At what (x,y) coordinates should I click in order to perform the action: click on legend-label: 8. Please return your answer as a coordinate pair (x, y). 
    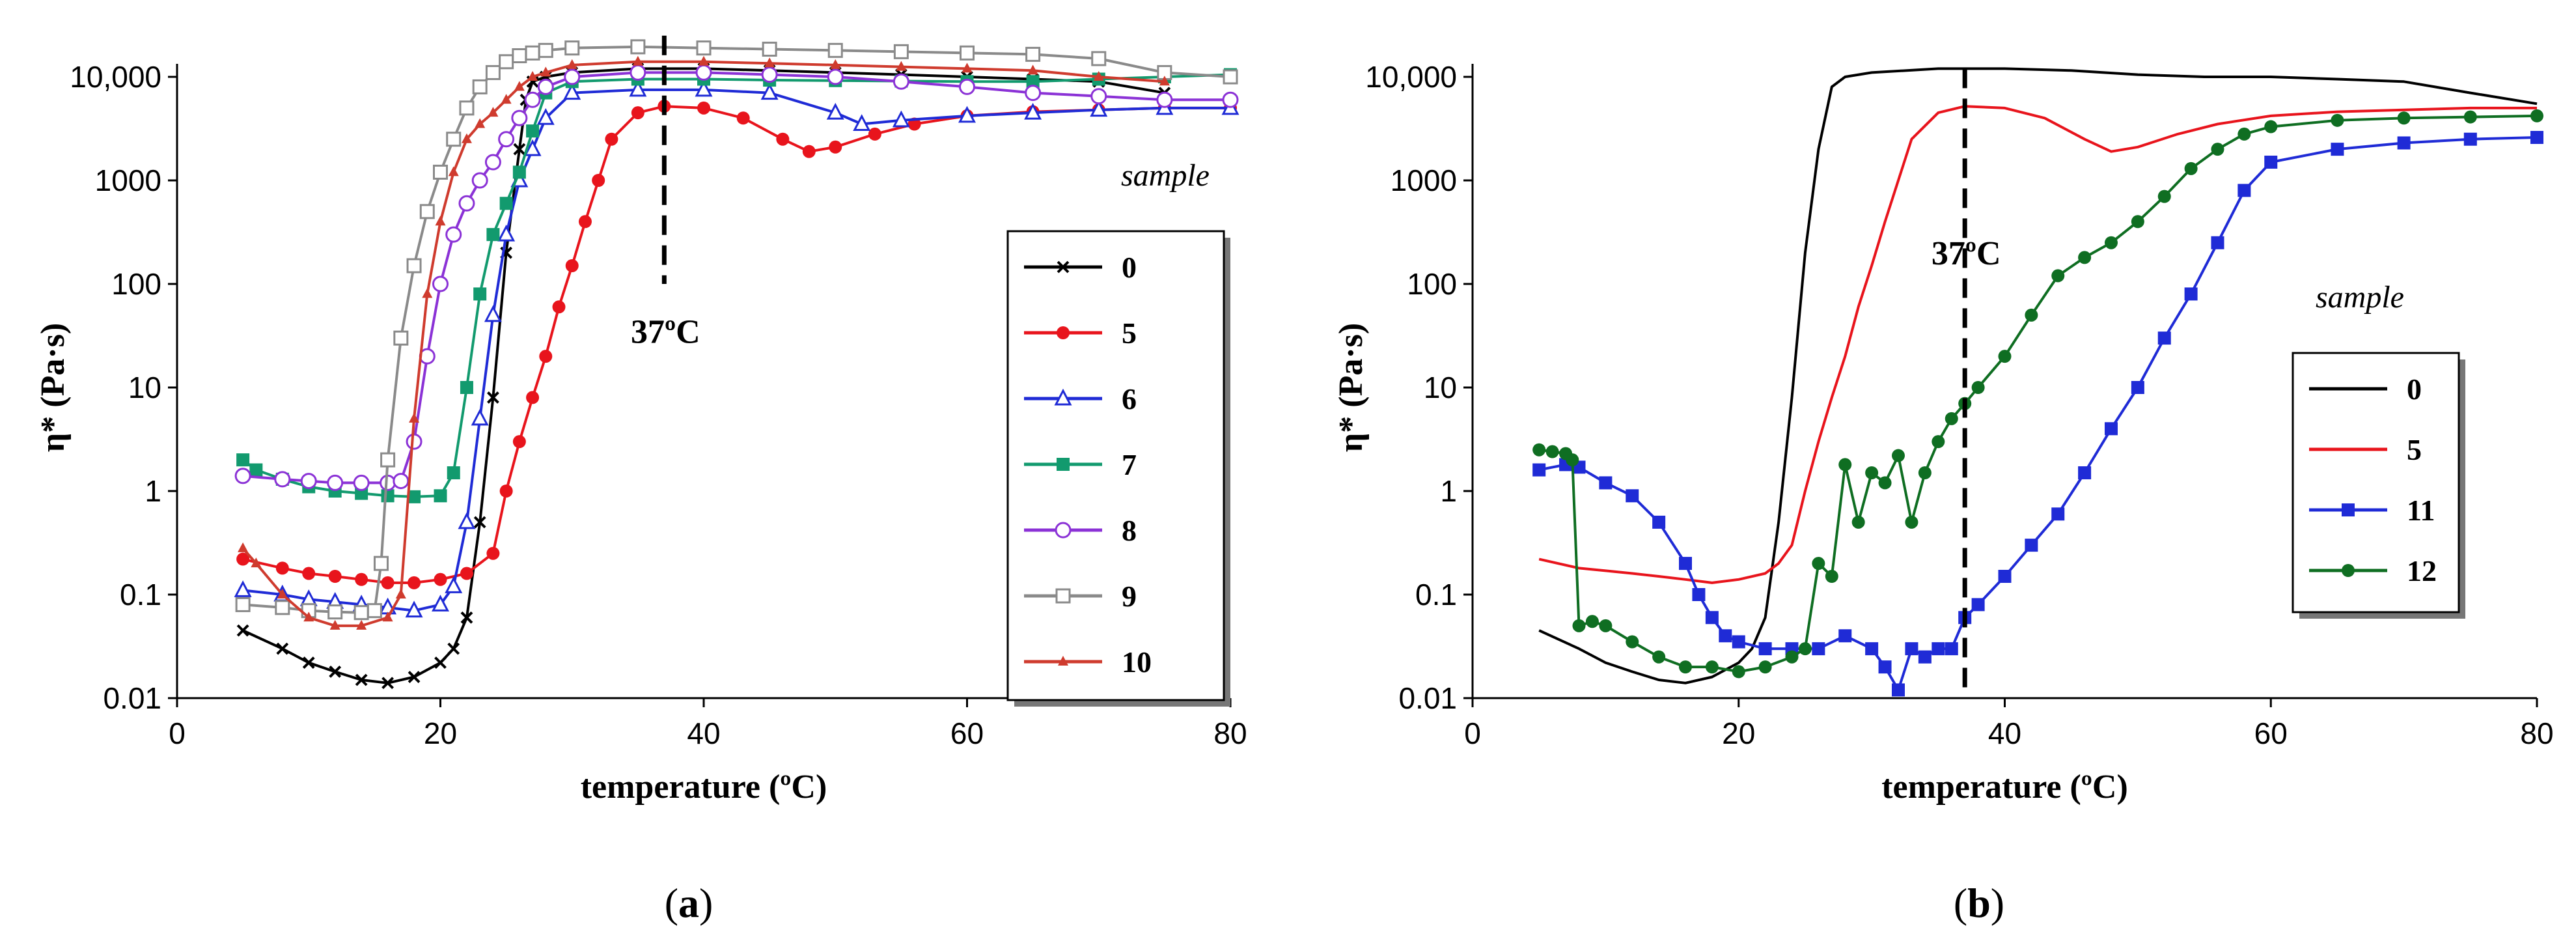
    Looking at the image, I should click on (1129, 530).